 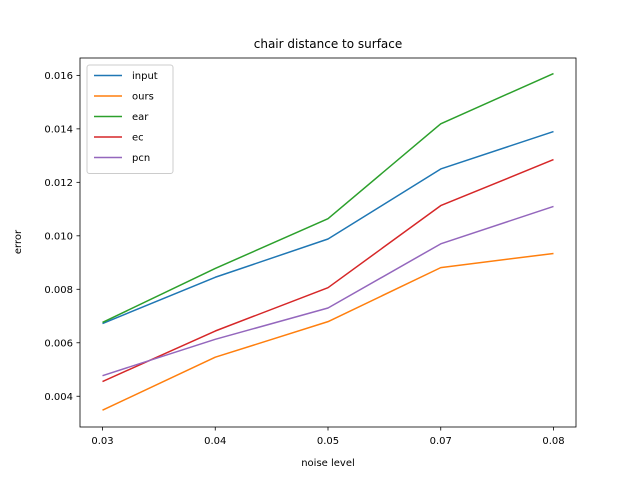 What do you see at coordinates (141, 158) in the screenshot?
I see `legend-label-pcn: pcn` at bounding box center [141, 158].